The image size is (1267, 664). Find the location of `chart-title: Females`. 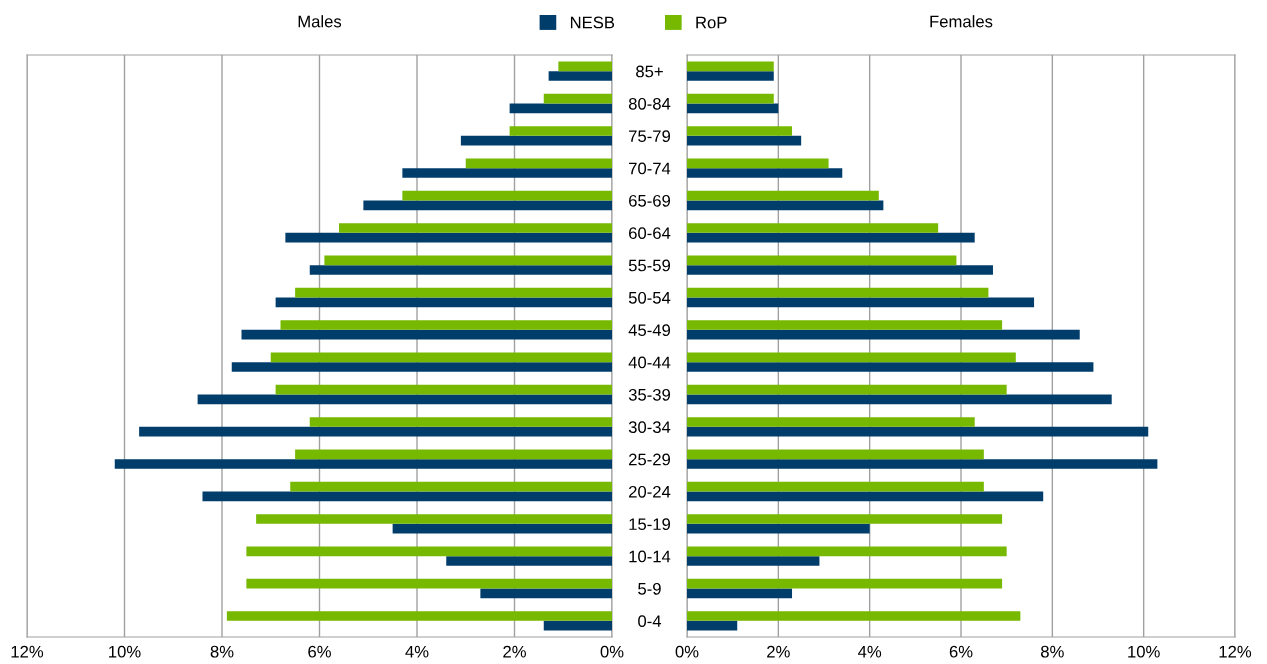

chart-title: Females is located at coordinates (961, 21).